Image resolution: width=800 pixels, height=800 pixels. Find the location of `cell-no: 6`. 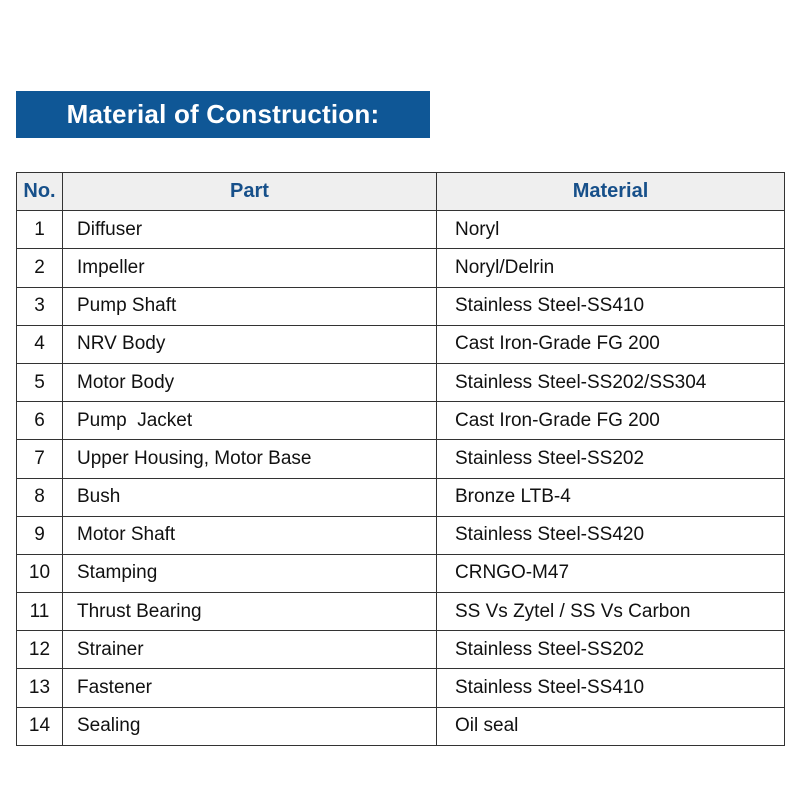

cell-no: 6 is located at coordinates (39, 421).